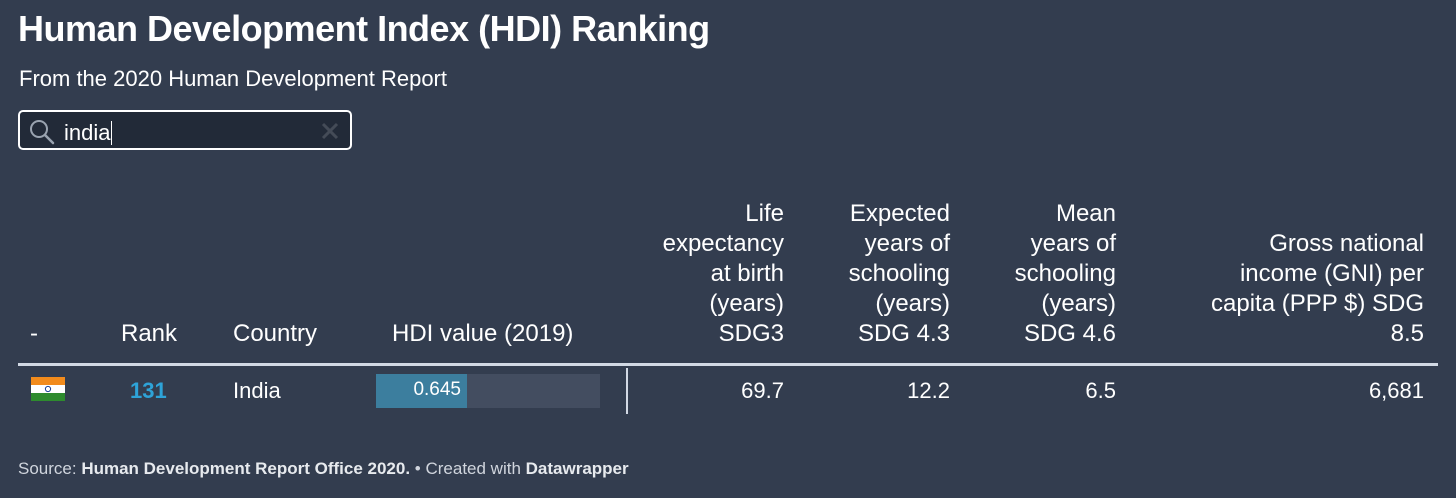 The image size is (1456, 498). I want to click on search-icon, so click(42, 134).